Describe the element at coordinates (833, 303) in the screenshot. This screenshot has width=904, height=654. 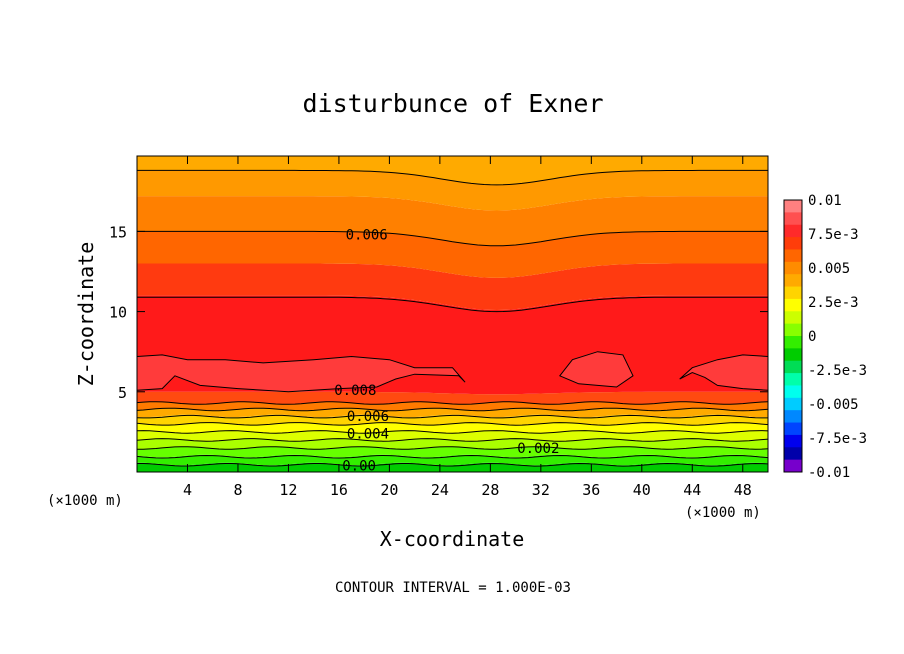
I see `colorbar-tick-label: 2.5e-3` at that location.